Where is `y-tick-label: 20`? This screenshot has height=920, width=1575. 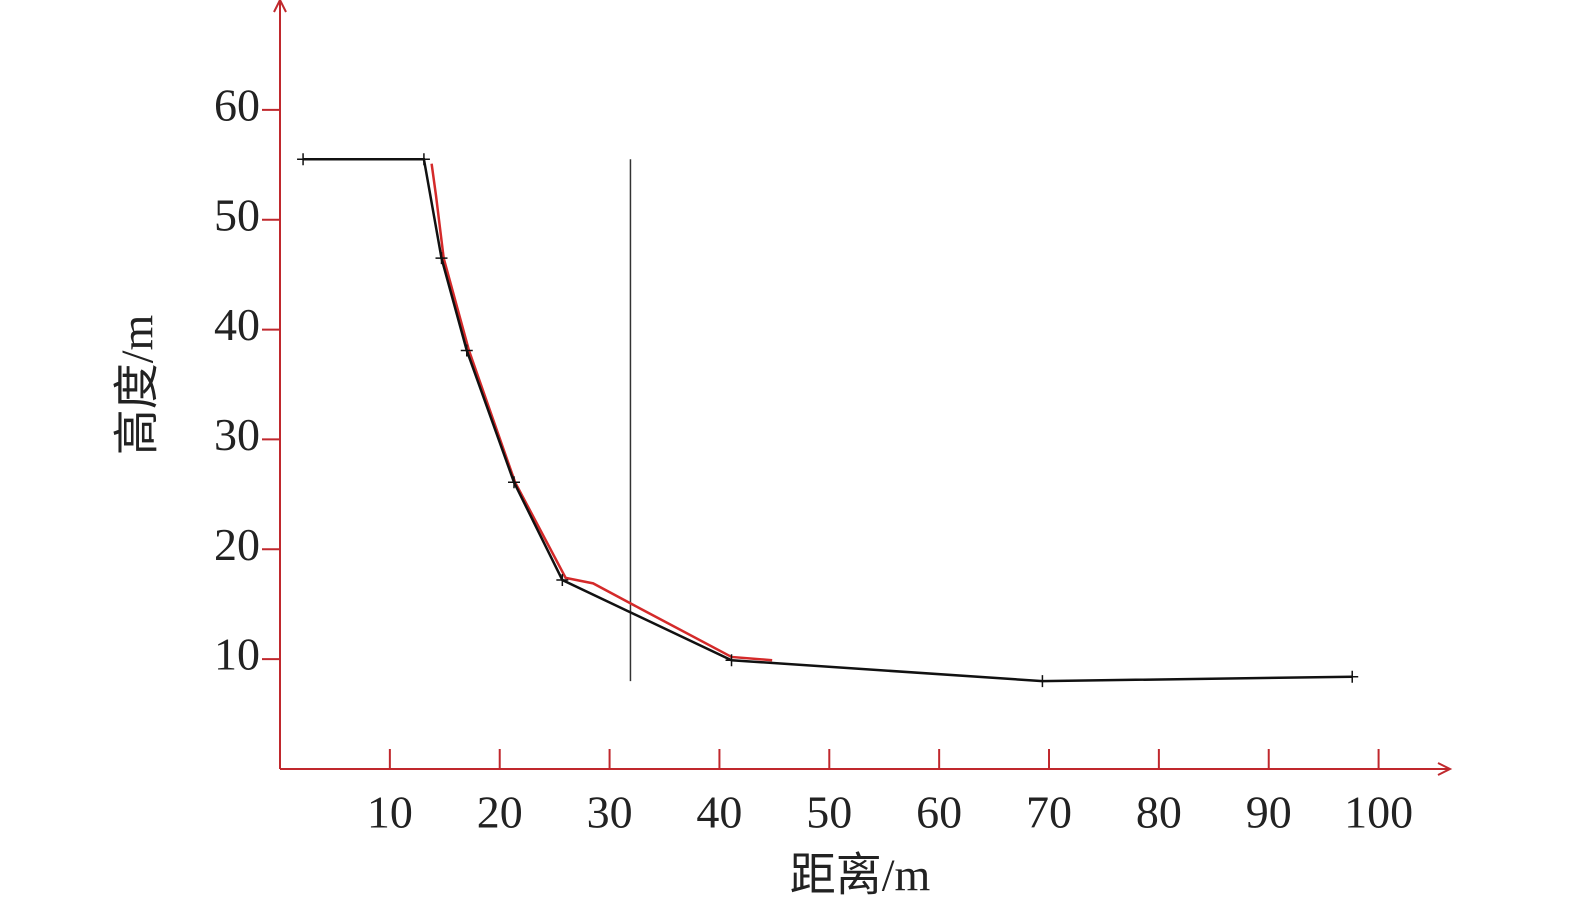
y-tick-label: 20 is located at coordinates (237, 544).